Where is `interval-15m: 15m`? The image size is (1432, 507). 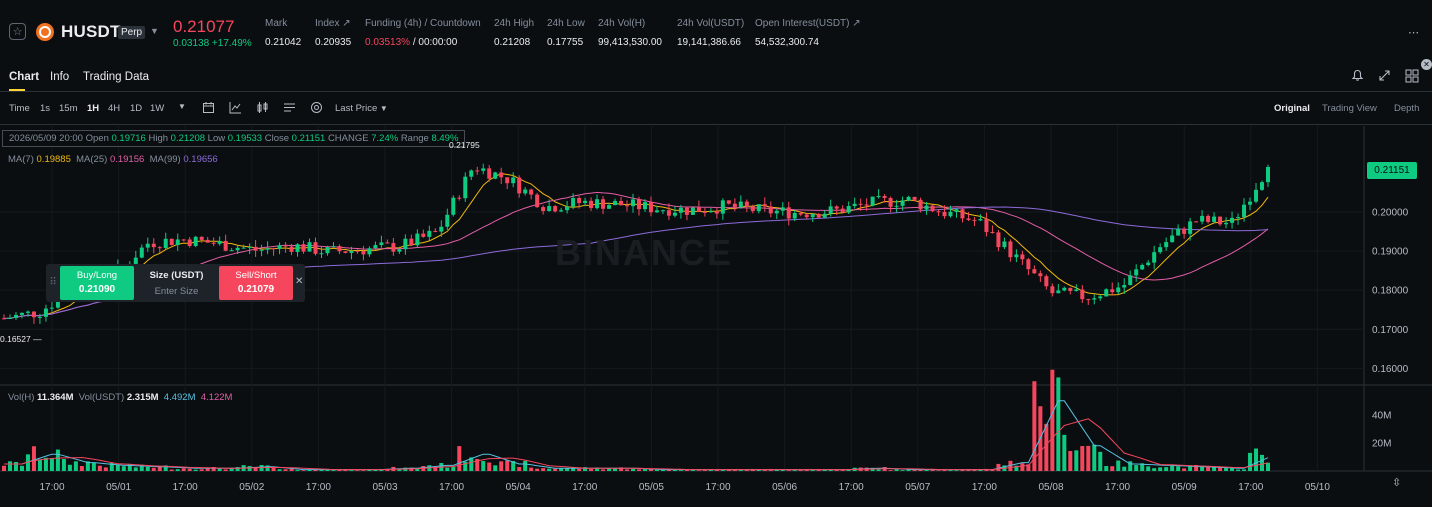 interval-15m: 15m is located at coordinates (68, 108).